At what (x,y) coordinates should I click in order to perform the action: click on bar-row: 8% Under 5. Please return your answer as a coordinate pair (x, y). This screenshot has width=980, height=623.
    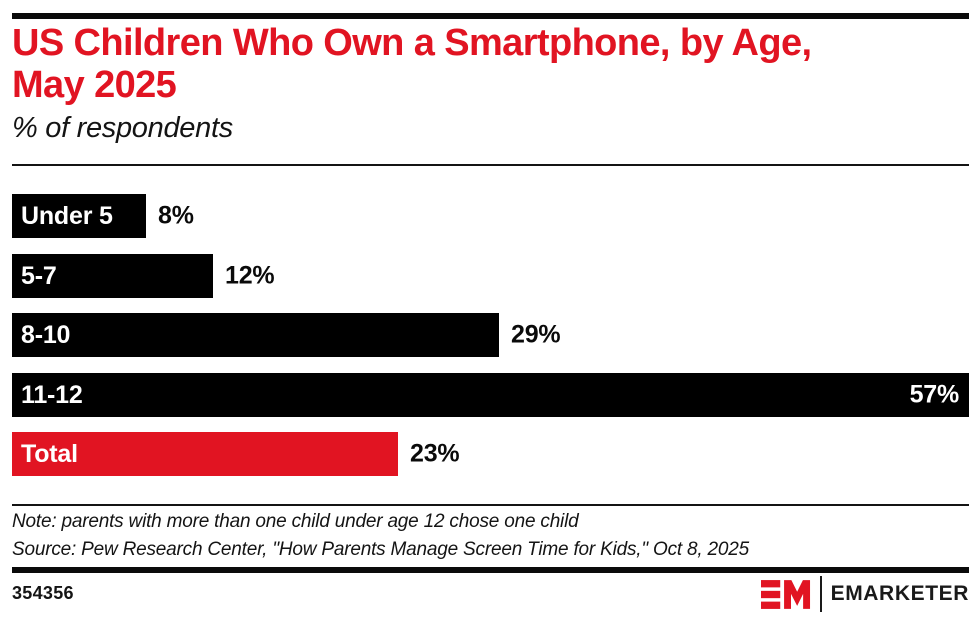
    Looking at the image, I should click on (490, 216).